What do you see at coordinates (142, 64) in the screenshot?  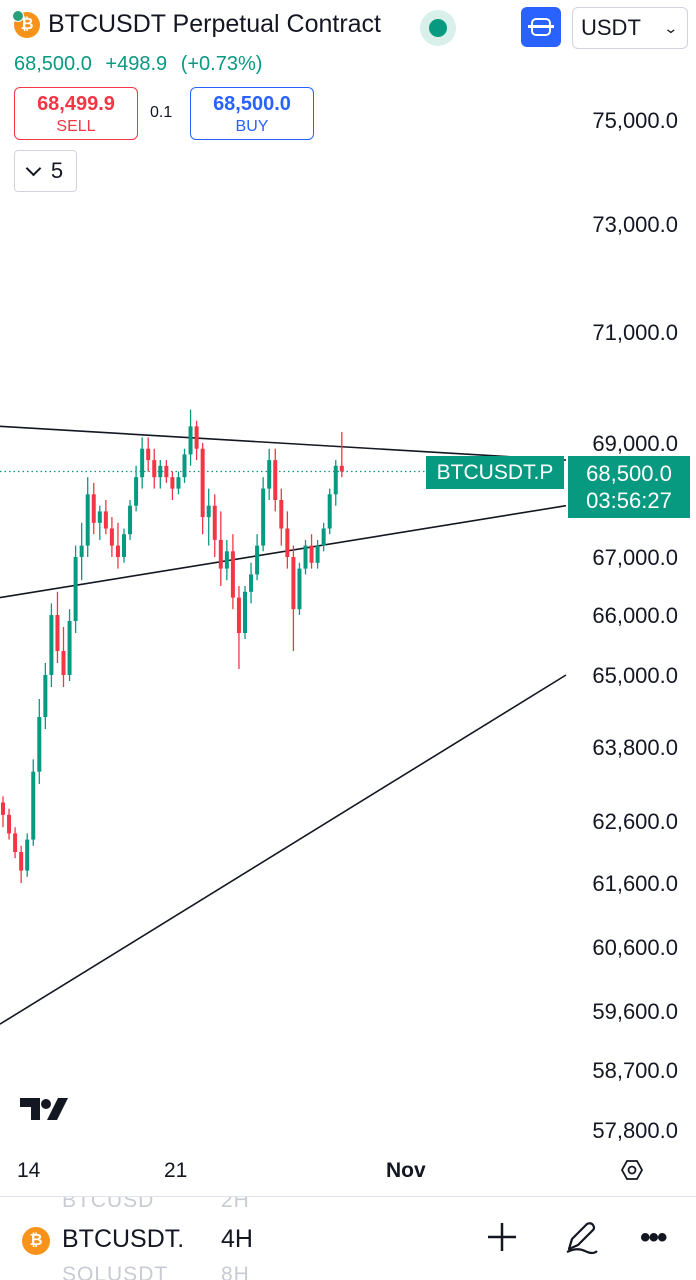 I see `price-summary: 68,500.0 +498.9 (+0.73%)` at bounding box center [142, 64].